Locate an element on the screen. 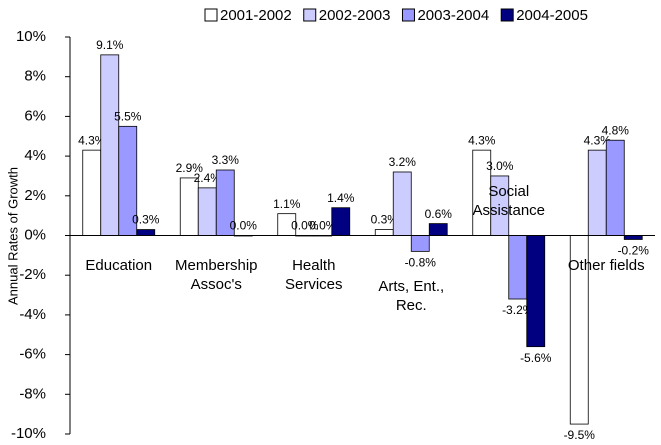 The image size is (661, 445). value-label: 3.2% is located at coordinates (403, 162).